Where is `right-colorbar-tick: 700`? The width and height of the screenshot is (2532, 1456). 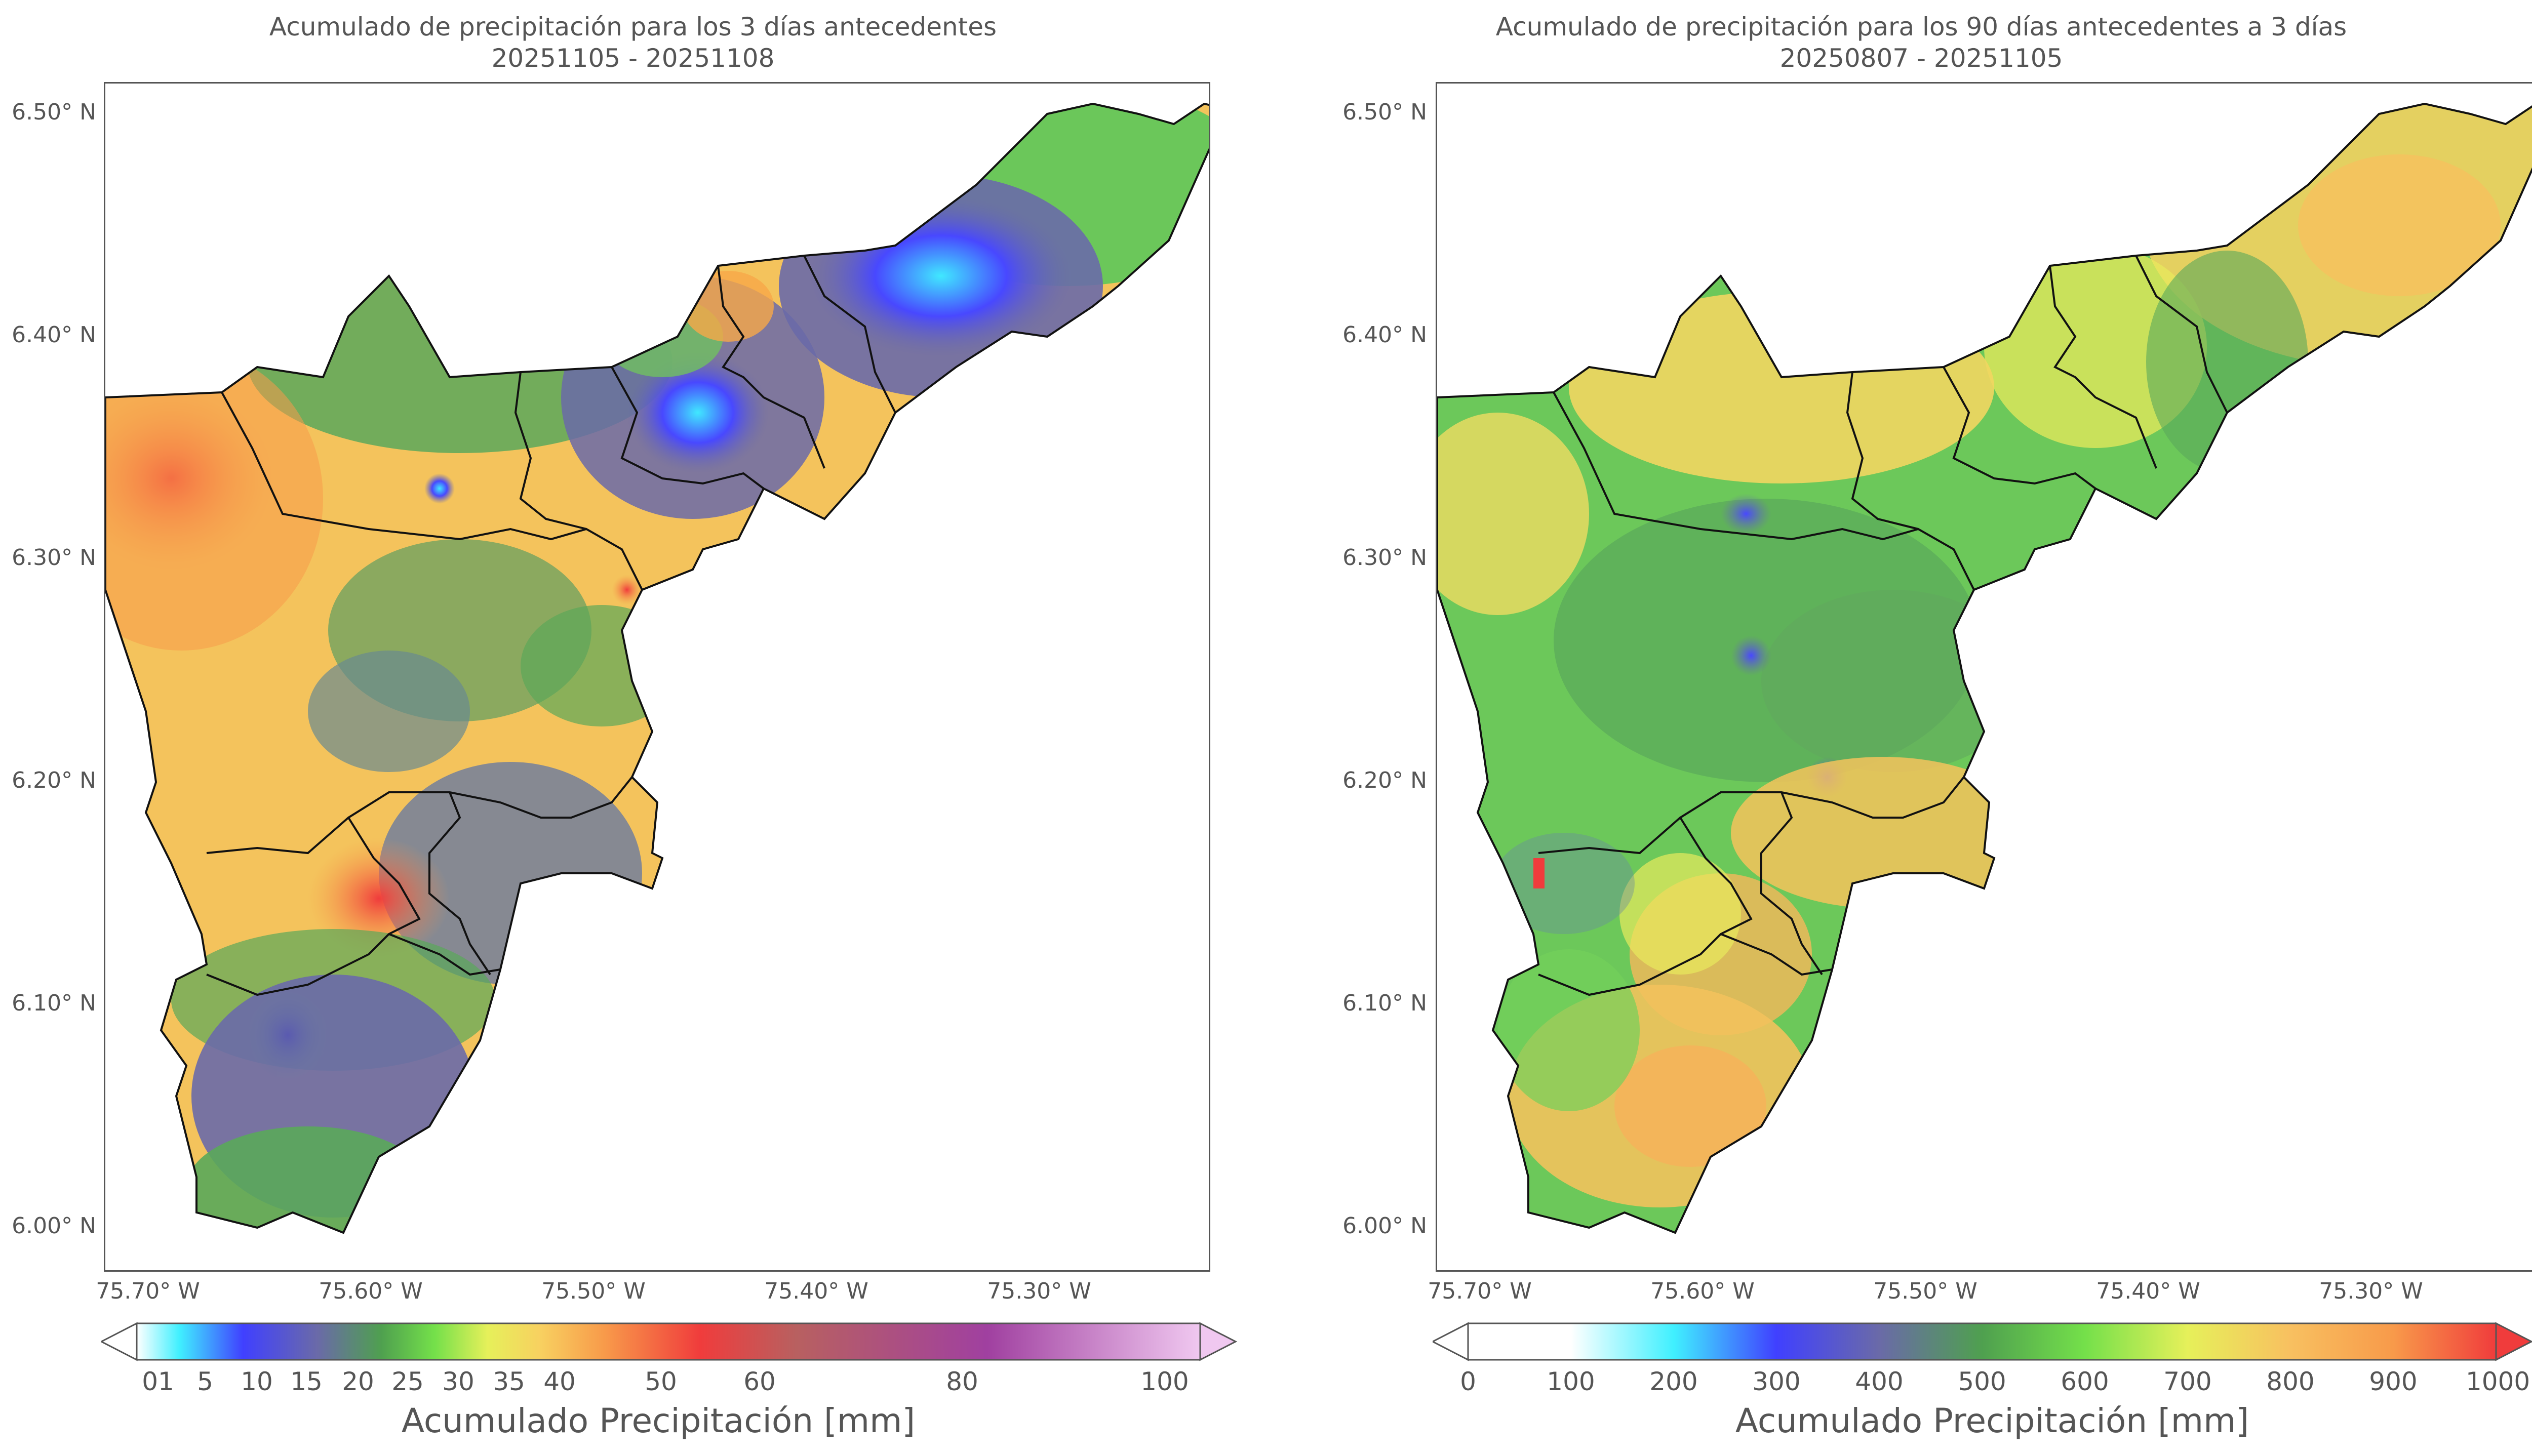
right-colorbar-tick: 700 is located at coordinates (2187, 1381).